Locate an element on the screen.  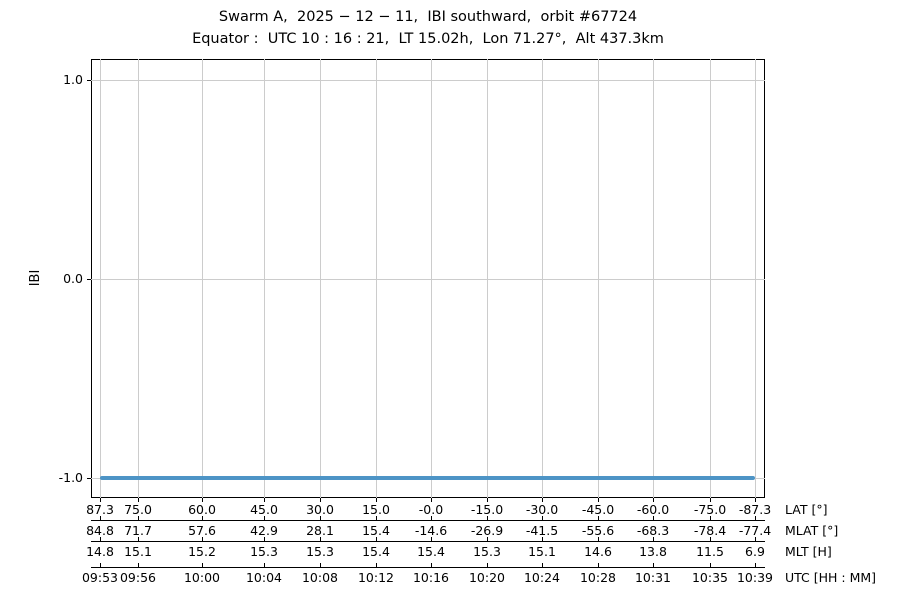
axis-row-value: -68.3 is located at coordinates (653, 530).